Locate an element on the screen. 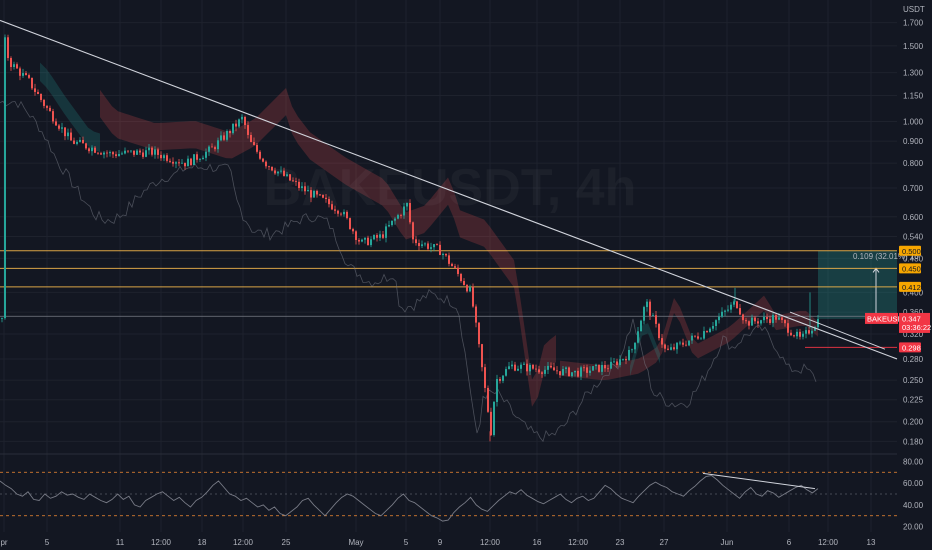 This screenshot has height=550, width=932. rsi-tick: 20.00 is located at coordinates (913, 527).